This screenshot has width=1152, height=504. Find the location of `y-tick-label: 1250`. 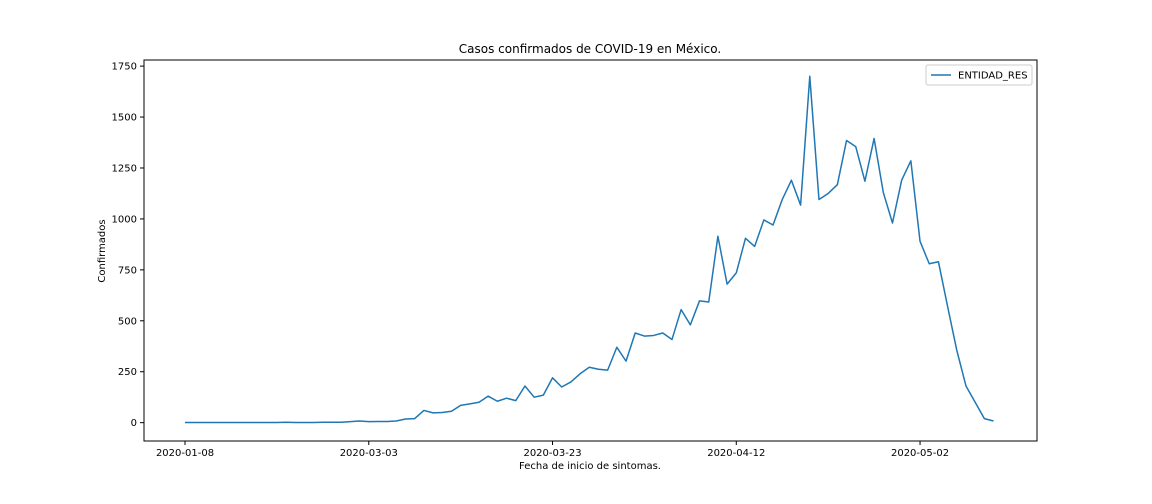

y-tick-label: 1250 is located at coordinates (124, 168).